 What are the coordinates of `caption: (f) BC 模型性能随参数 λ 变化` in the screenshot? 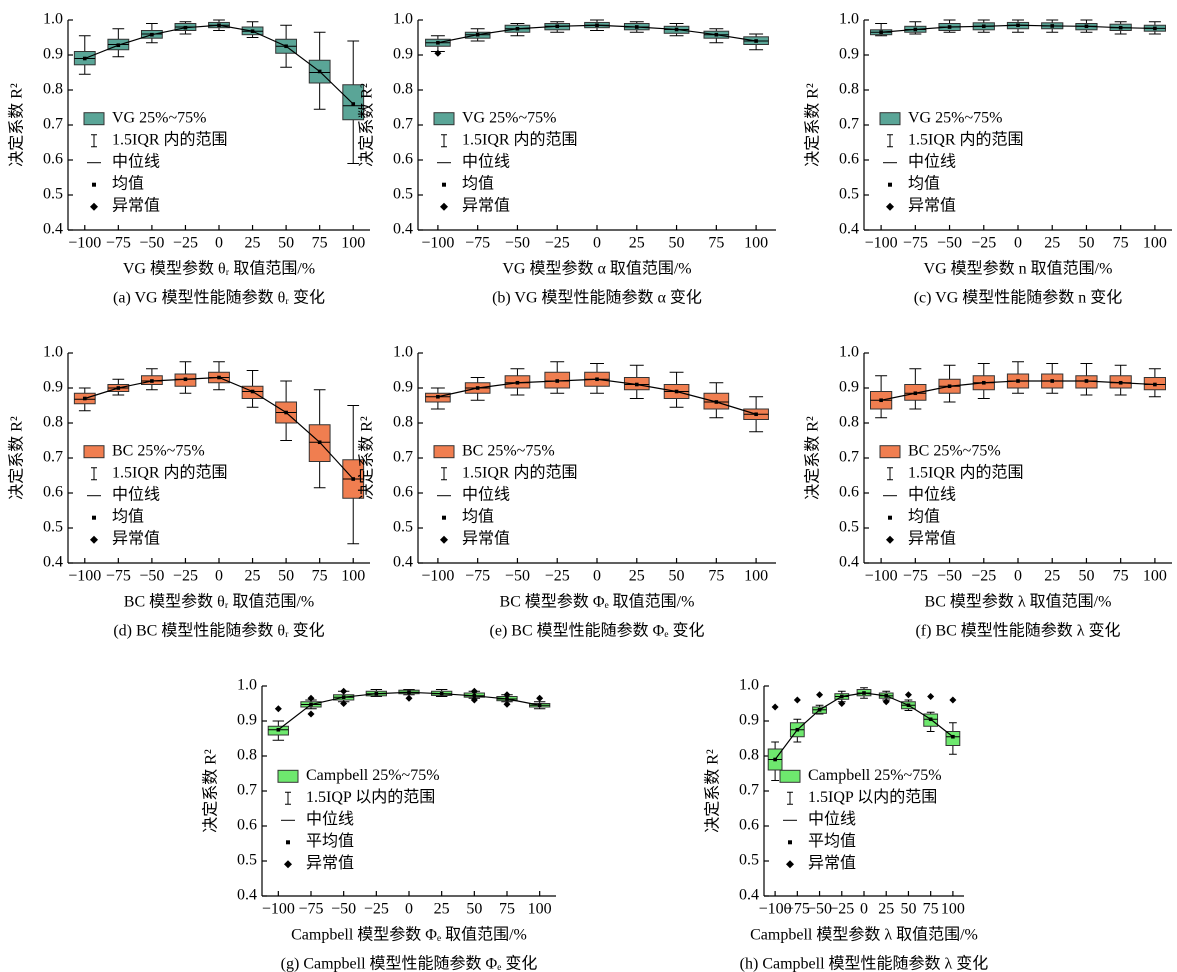 It's located at (1017, 631).